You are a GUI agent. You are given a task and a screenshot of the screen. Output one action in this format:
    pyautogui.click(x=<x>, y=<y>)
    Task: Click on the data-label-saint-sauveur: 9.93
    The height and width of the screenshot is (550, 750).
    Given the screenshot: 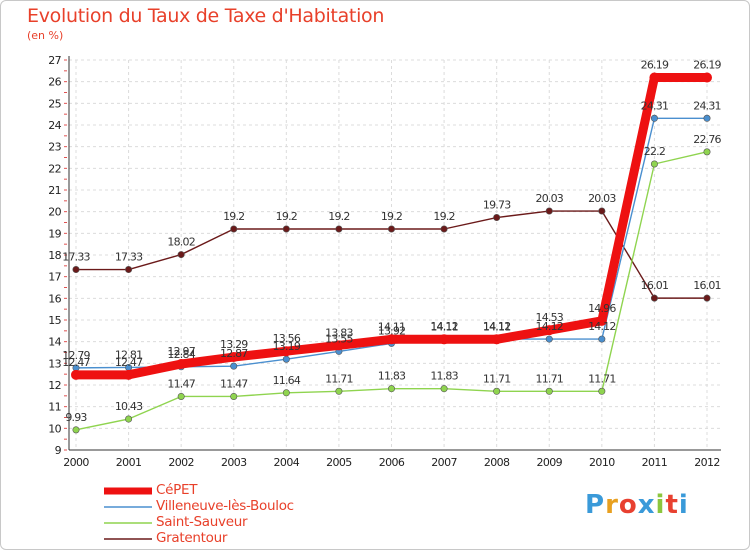 What is the action you would take?
    pyautogui.click(x=76, y=417)
    